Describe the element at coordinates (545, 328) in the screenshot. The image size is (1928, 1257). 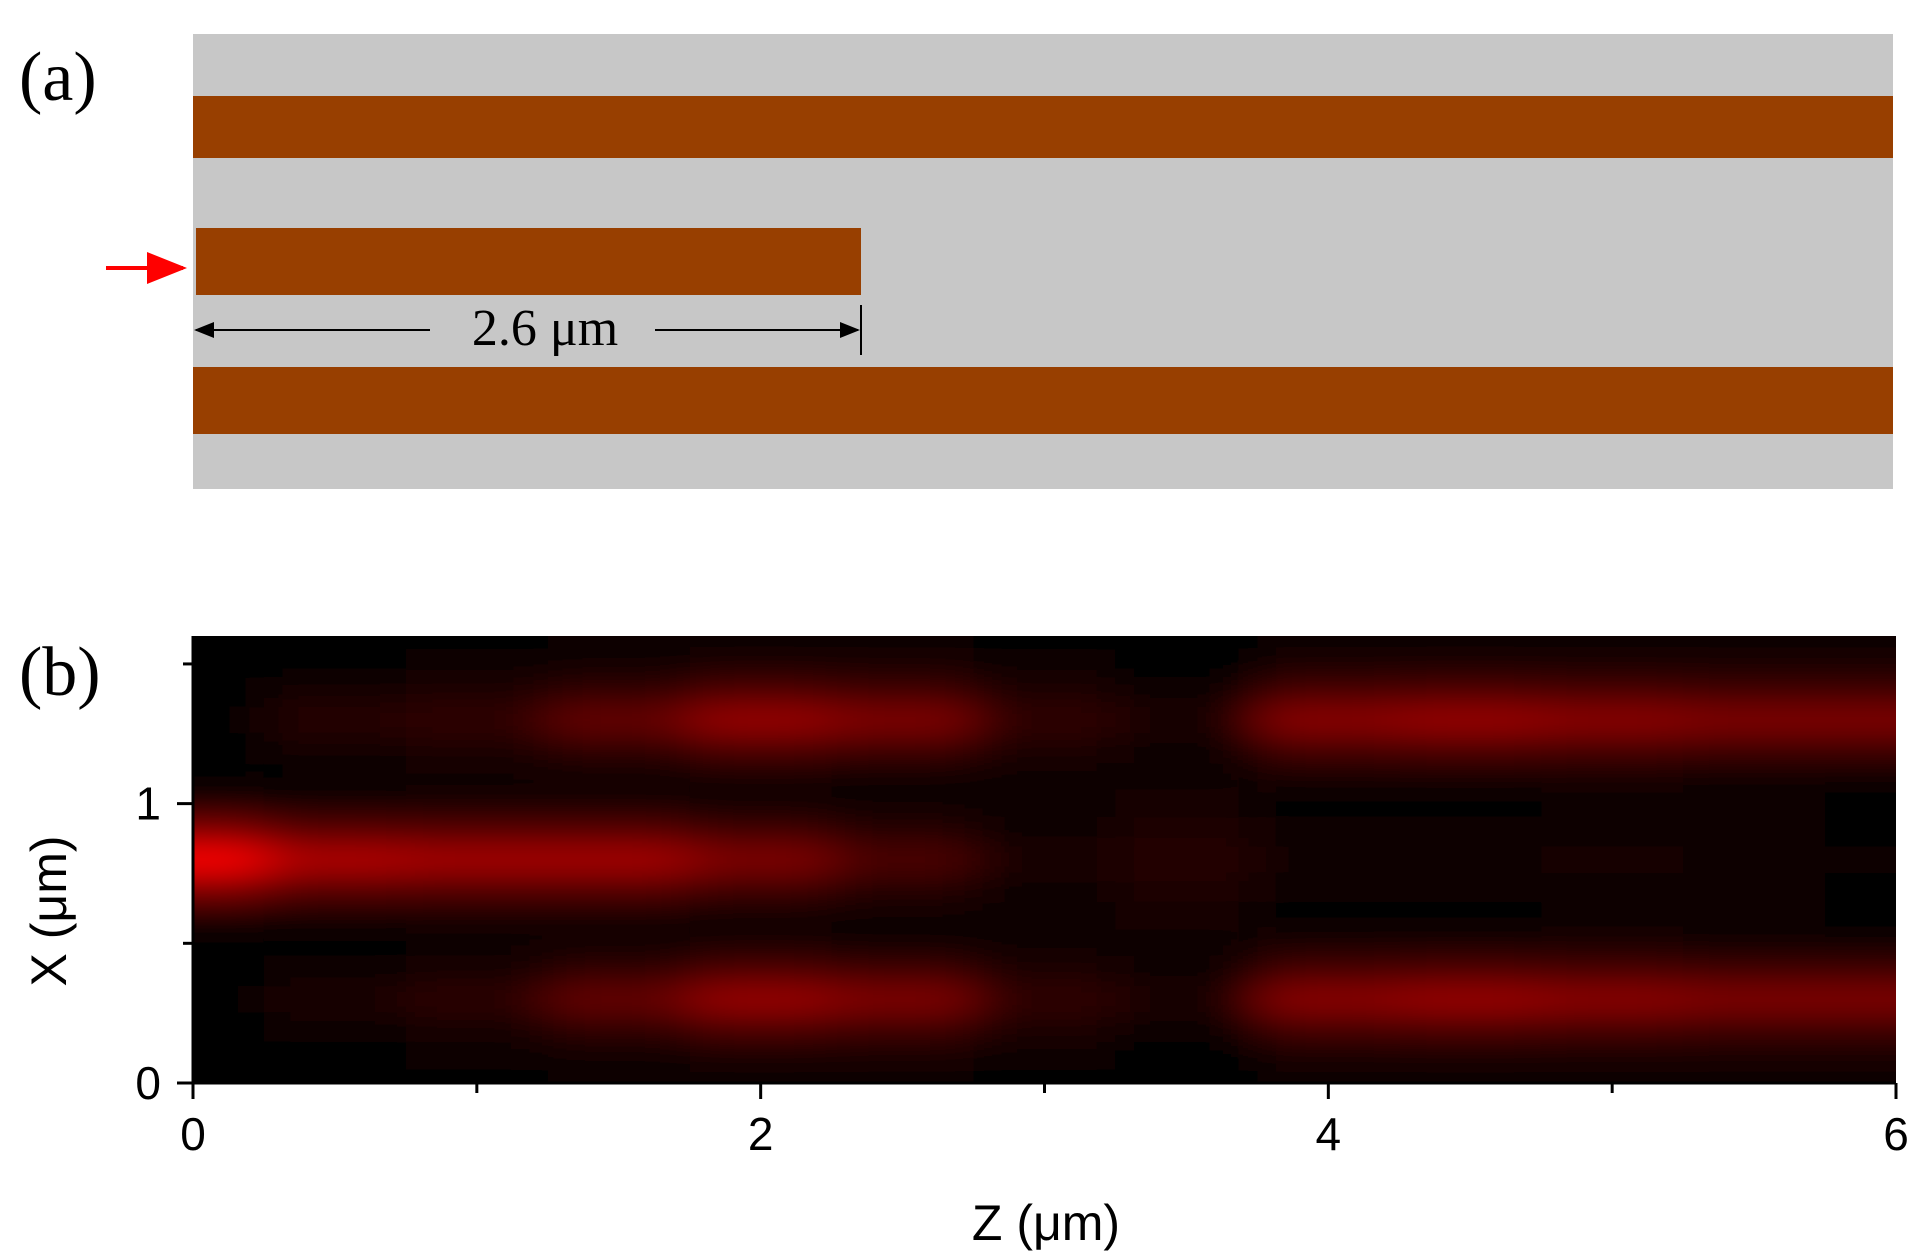
I see `dimension-label: 2.6 μm` at that location.